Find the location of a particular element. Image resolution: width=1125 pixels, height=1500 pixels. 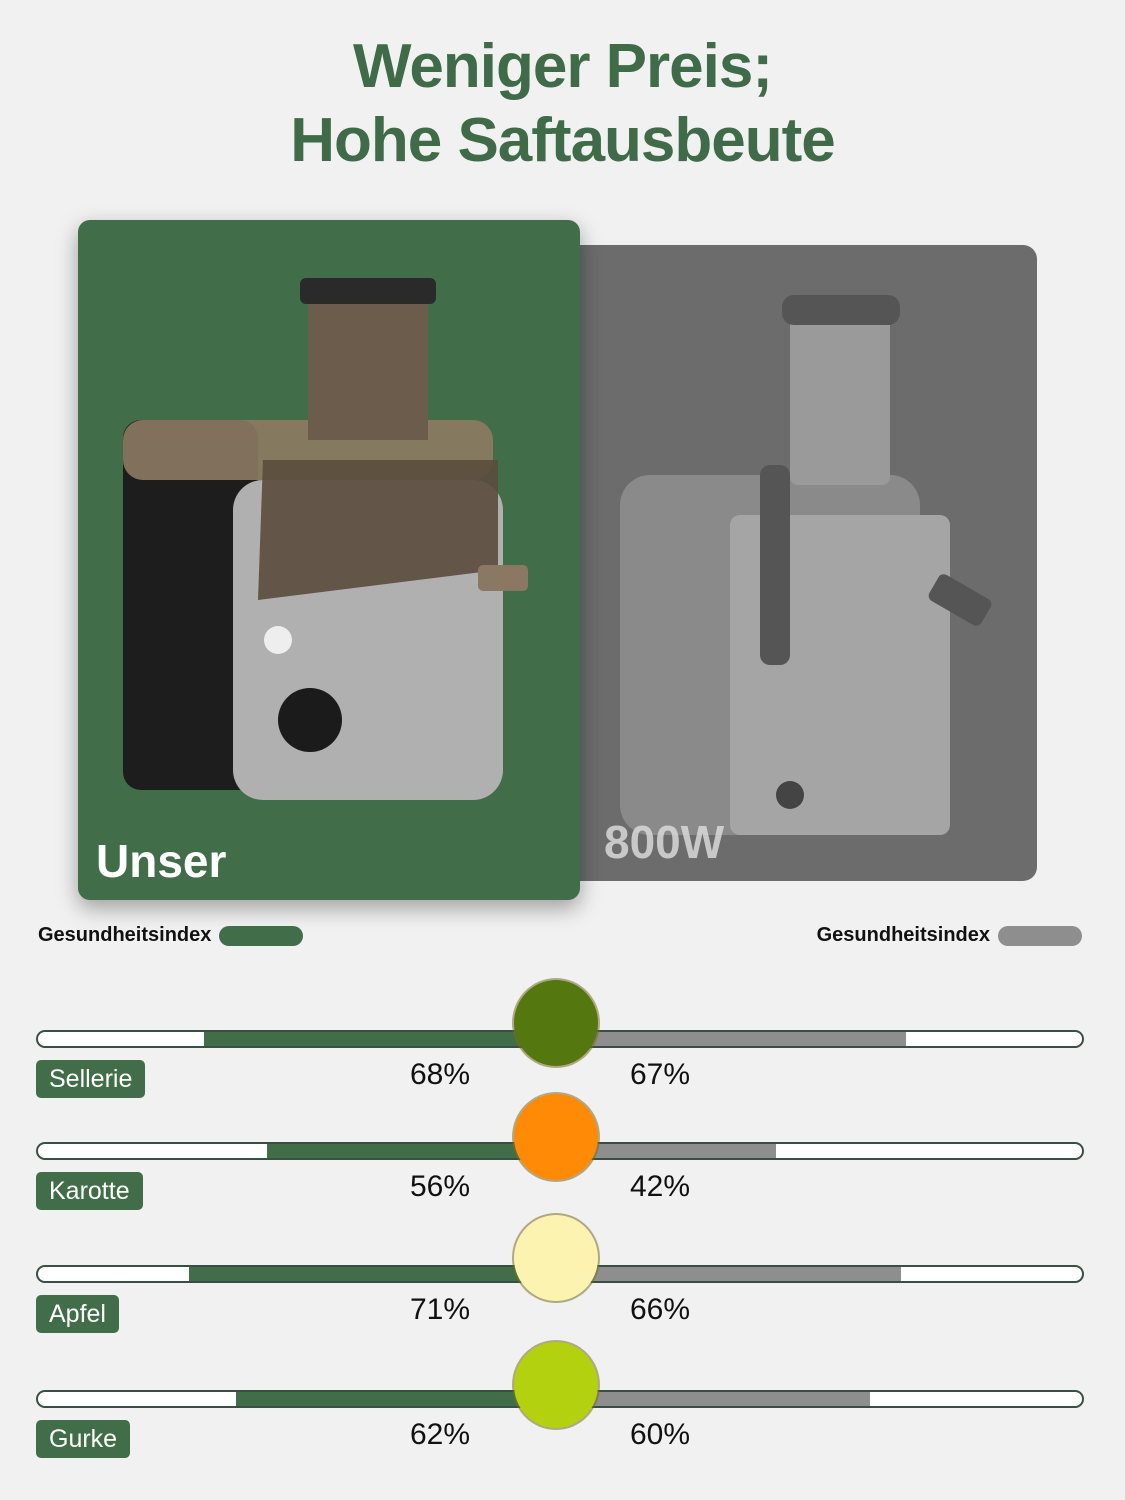

competitor-label: 800W is located at coordinates (664, 842).